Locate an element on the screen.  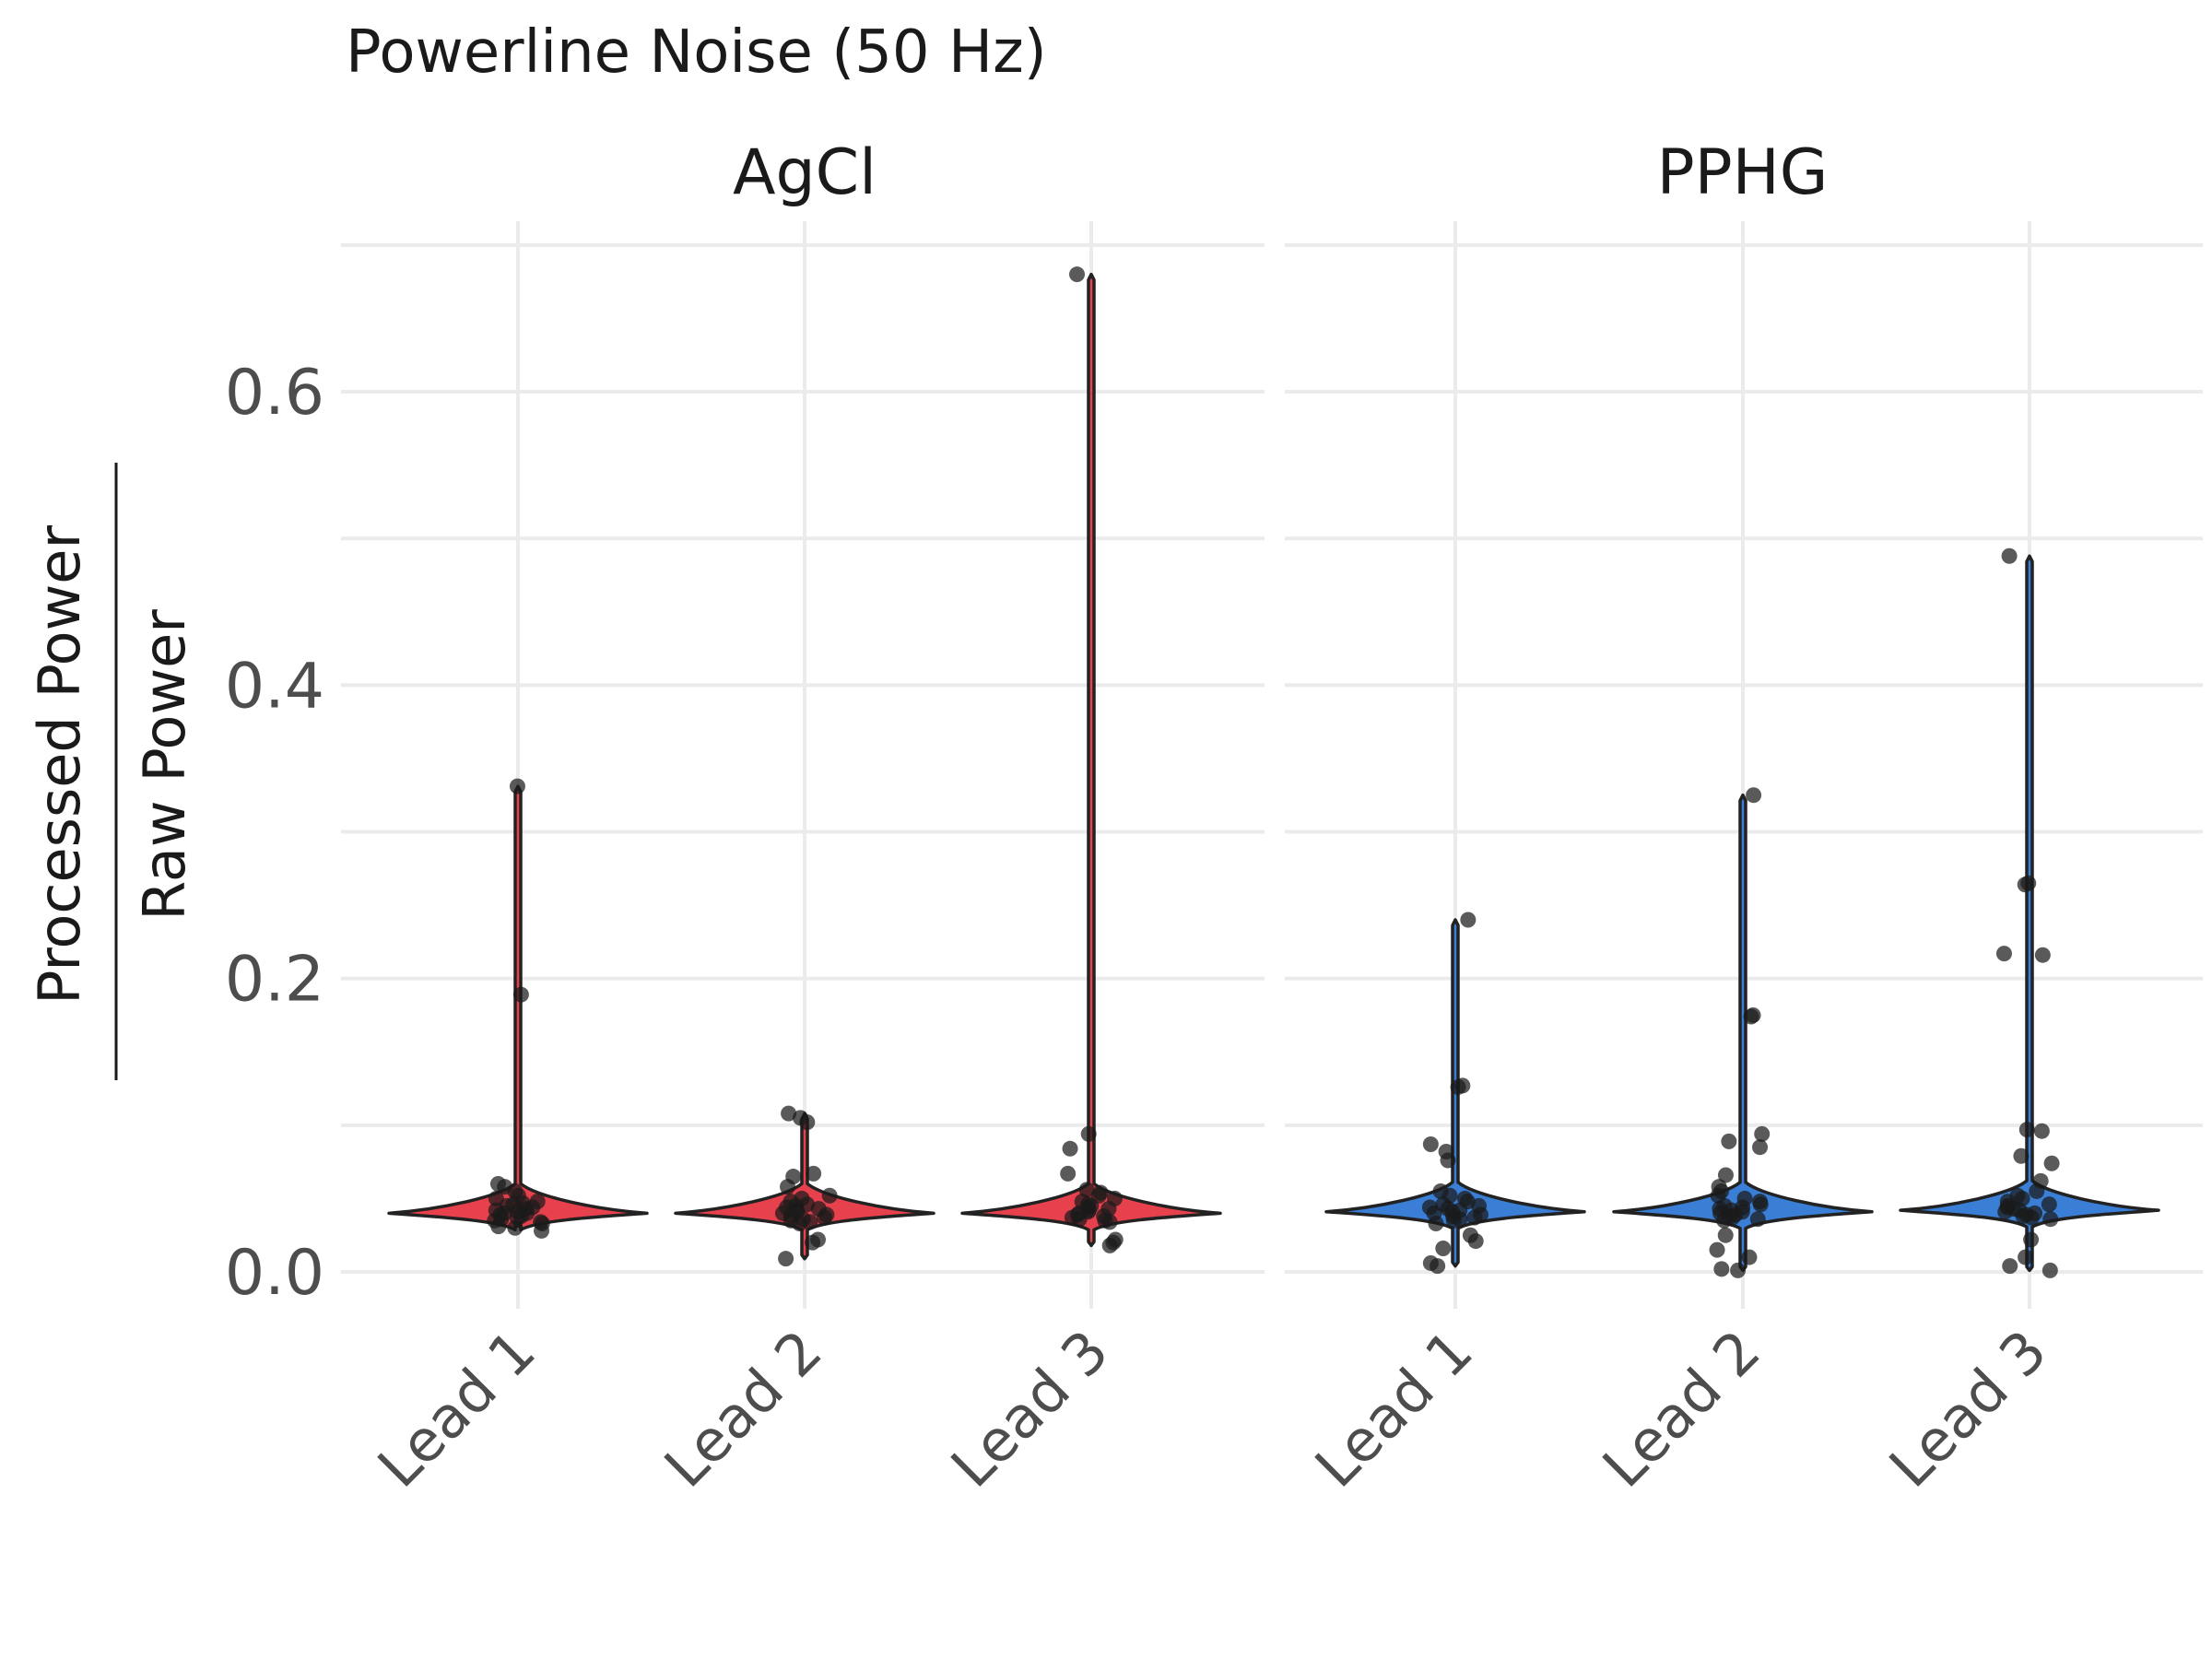
chart-title: Powerline Noise (50 Hz) is located at coordinates (696, 52).